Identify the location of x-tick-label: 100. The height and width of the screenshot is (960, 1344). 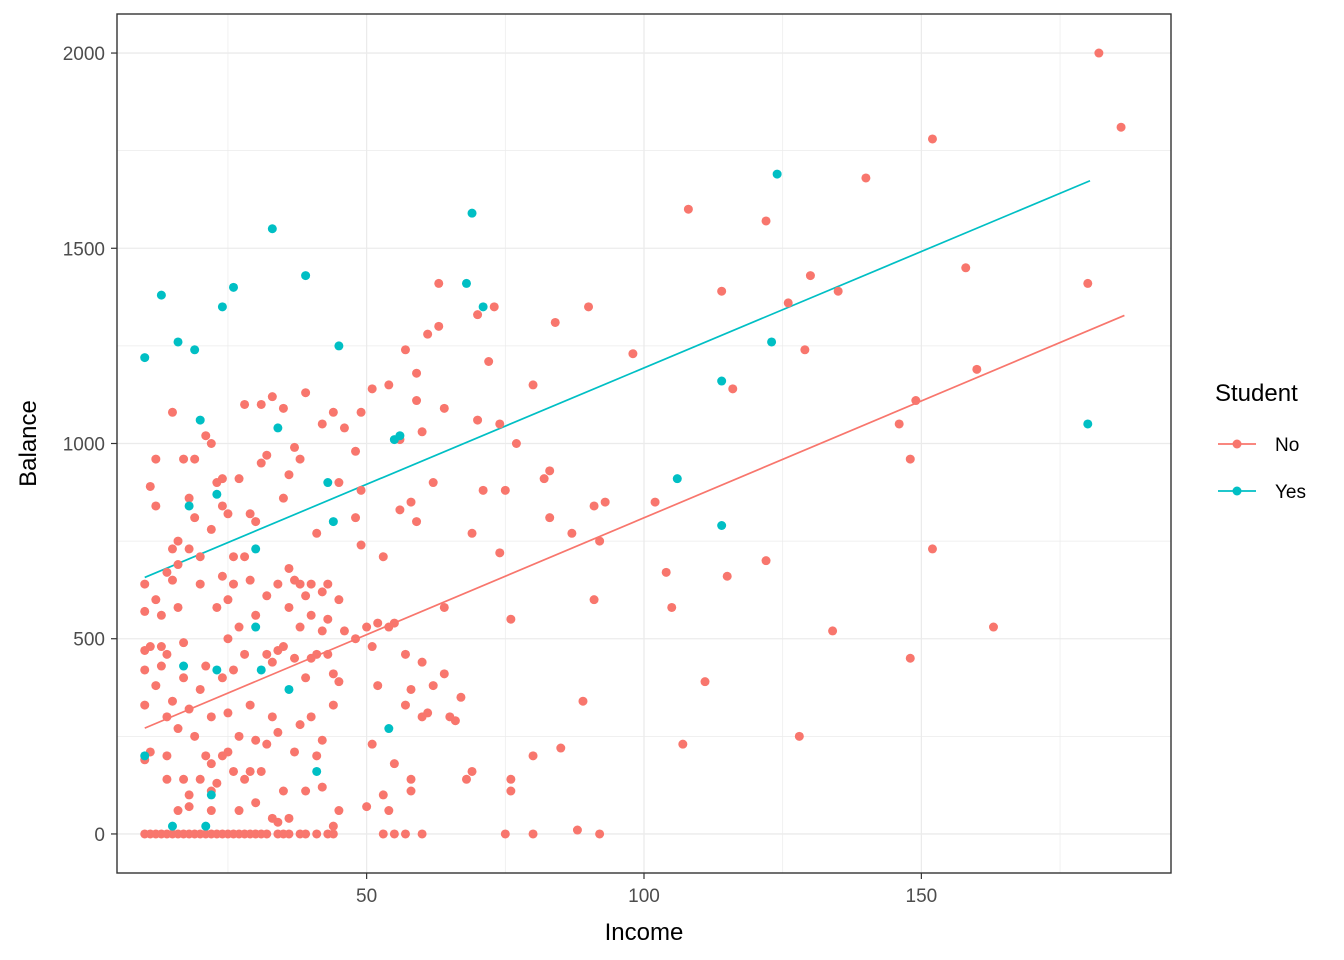
(644, 896).